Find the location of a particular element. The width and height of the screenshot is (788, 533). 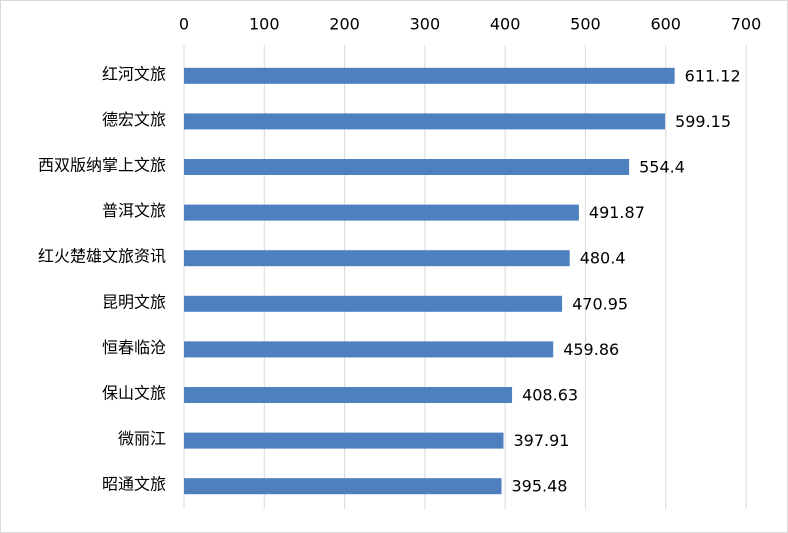

y-tick-label: 昭通文旅 is located at coordinates (134, 484).